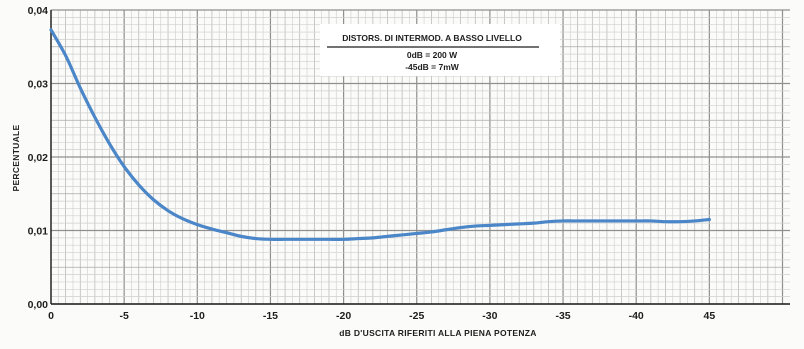 The width and height of the screenshot is (804, 349). I want to click on x-tick-label: -25, so click(416, 316).